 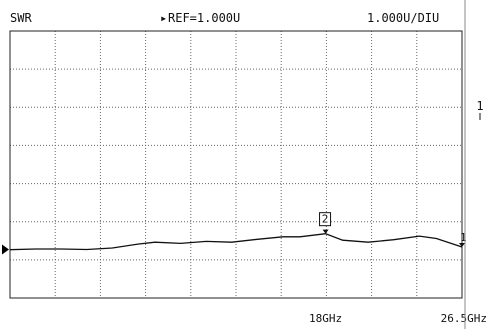 What do you see at coordinates (236, 242) in the screenshot?
I see `swr-trace-line` at bounding box center [236, 242].